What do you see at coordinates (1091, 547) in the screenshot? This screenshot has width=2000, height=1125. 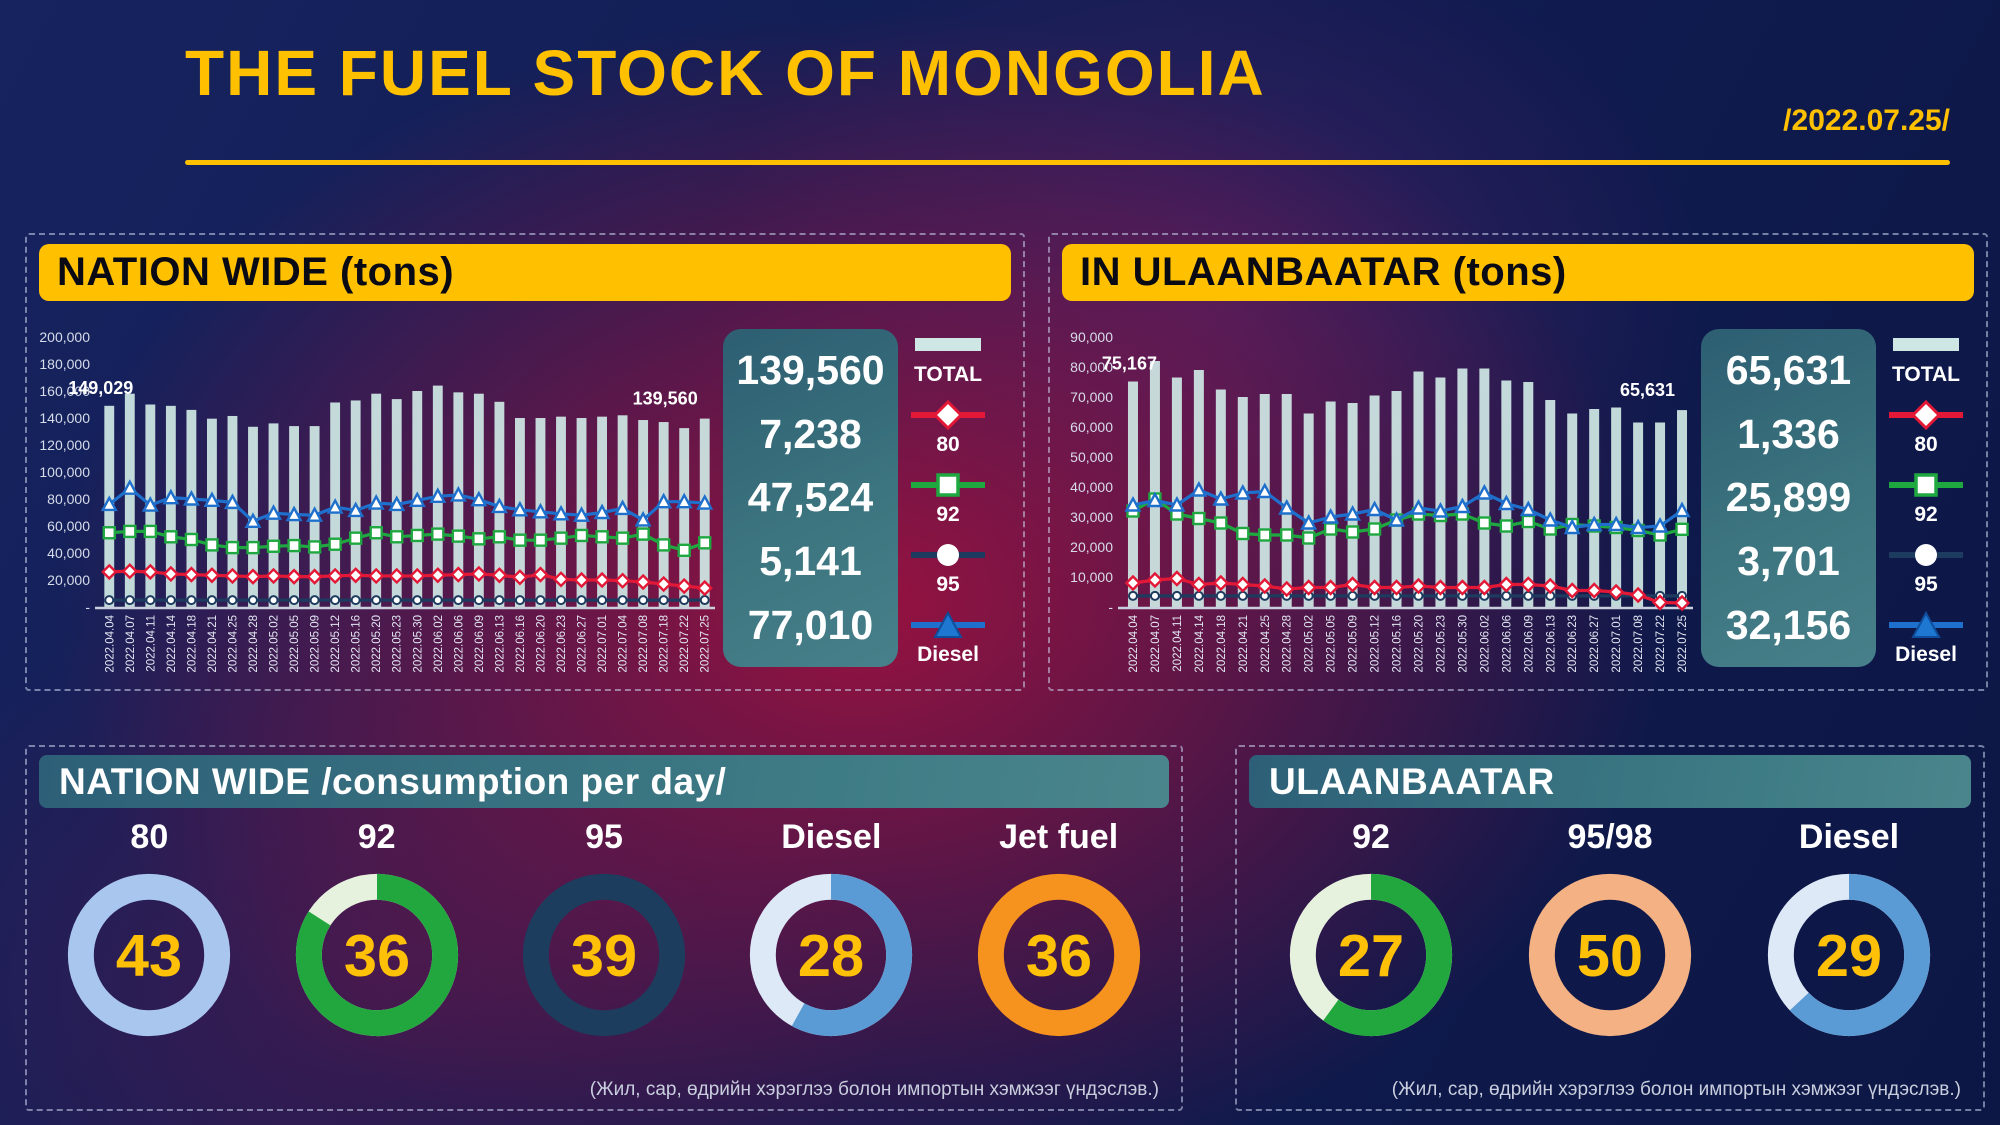 I see `svg-text: 20,000` at bounding box center [1091, 547].